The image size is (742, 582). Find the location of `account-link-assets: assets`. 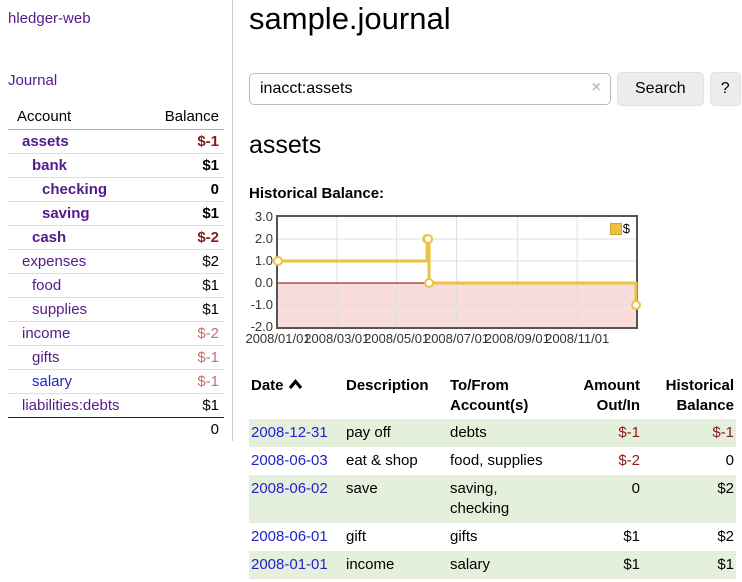

account-link-assets: assets is located at coordinates (45, 141).